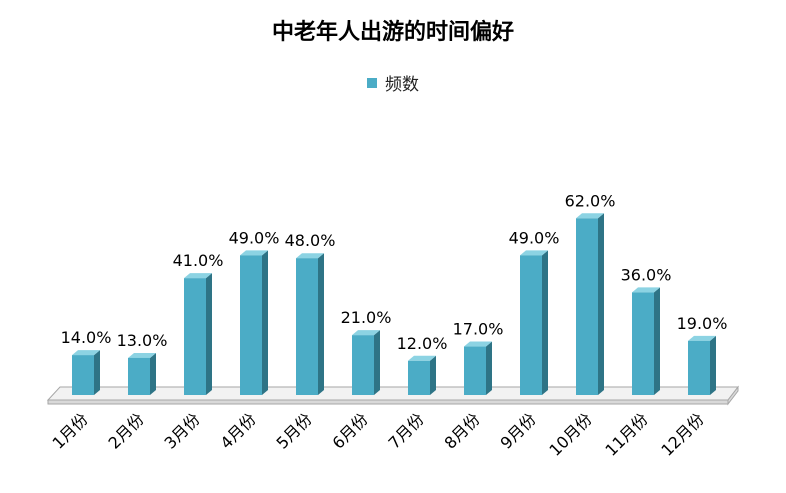 The image size is (786, 493). I want to click on x-tick-label: 10月份, so click(570, 434).